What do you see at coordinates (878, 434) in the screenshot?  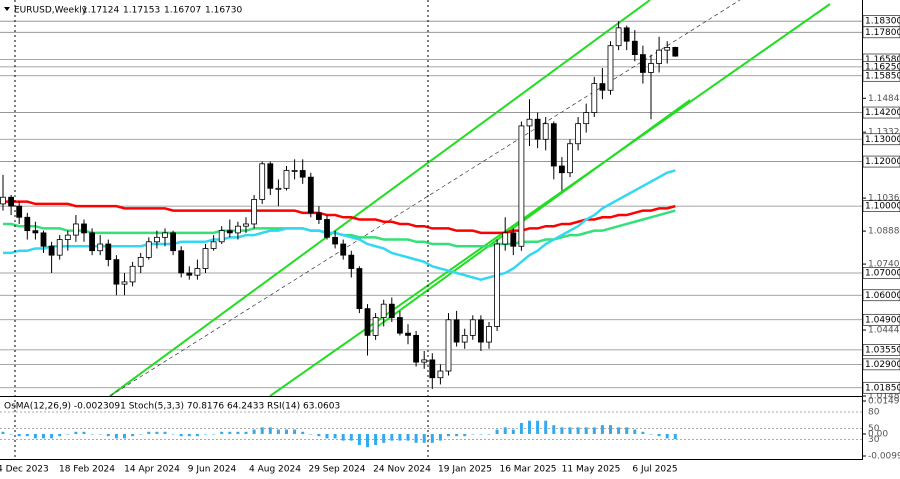 I see `indicator-tick-label: 0.00` at bounding box center [878, 434].